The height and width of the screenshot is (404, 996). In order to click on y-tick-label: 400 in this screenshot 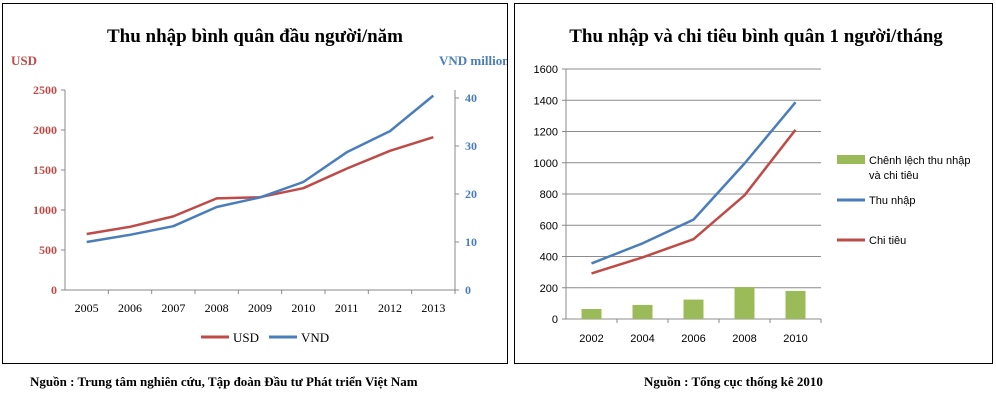, I will do `click(549, 258)`.